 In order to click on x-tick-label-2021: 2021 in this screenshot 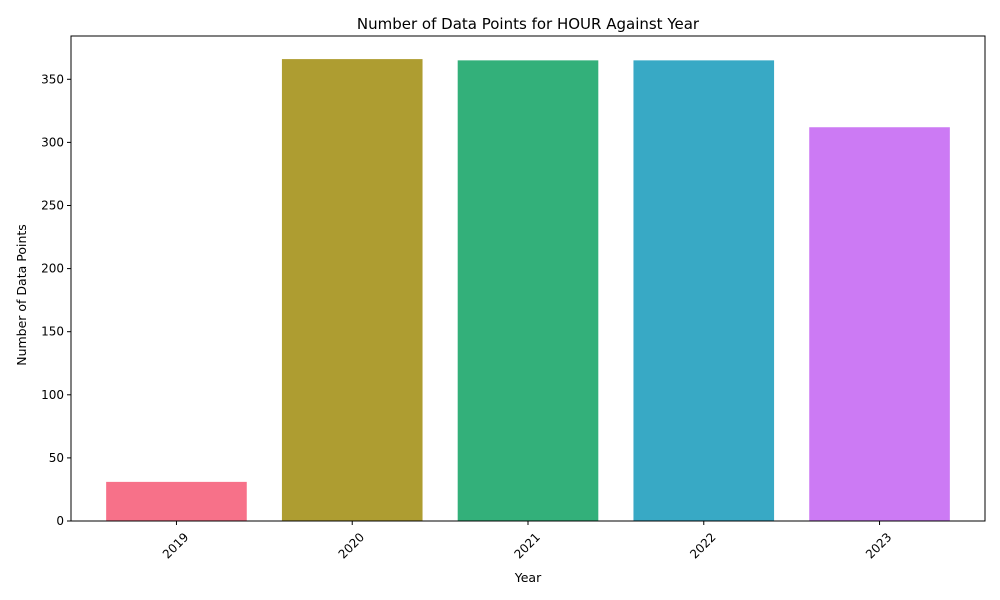, I will do `click(526, 545)`.